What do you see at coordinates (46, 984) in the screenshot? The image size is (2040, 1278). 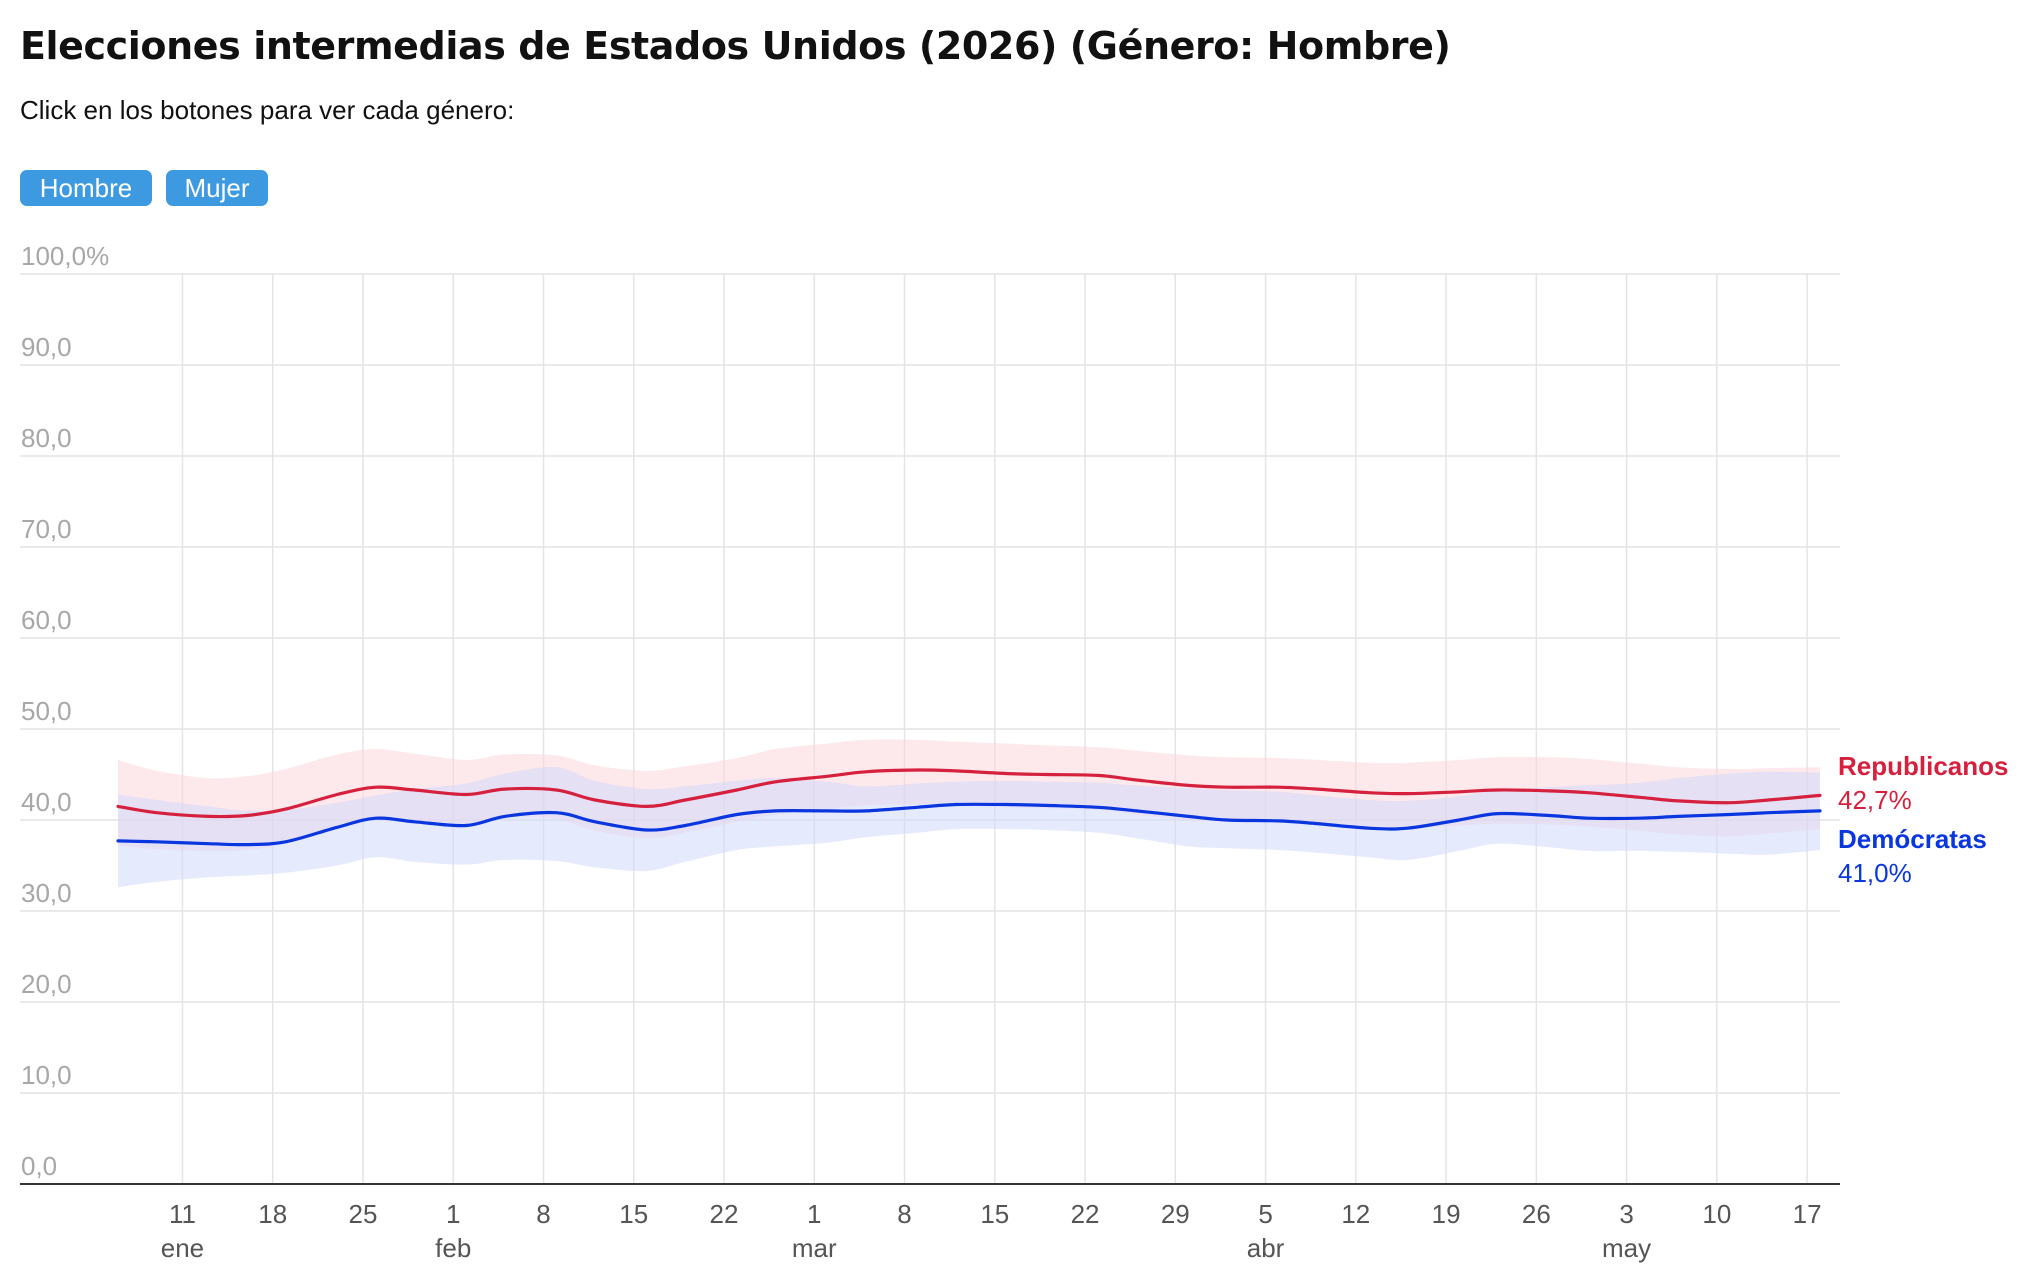 I see `y-tick-label: 20,0` at bounding box center [46, 984].